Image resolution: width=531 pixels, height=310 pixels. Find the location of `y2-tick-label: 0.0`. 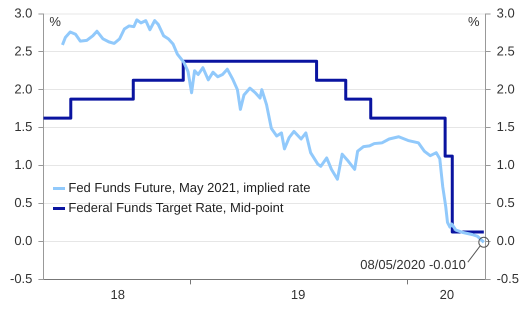

y2-tick-label: 0.0 is located at coordinates (505, 240).